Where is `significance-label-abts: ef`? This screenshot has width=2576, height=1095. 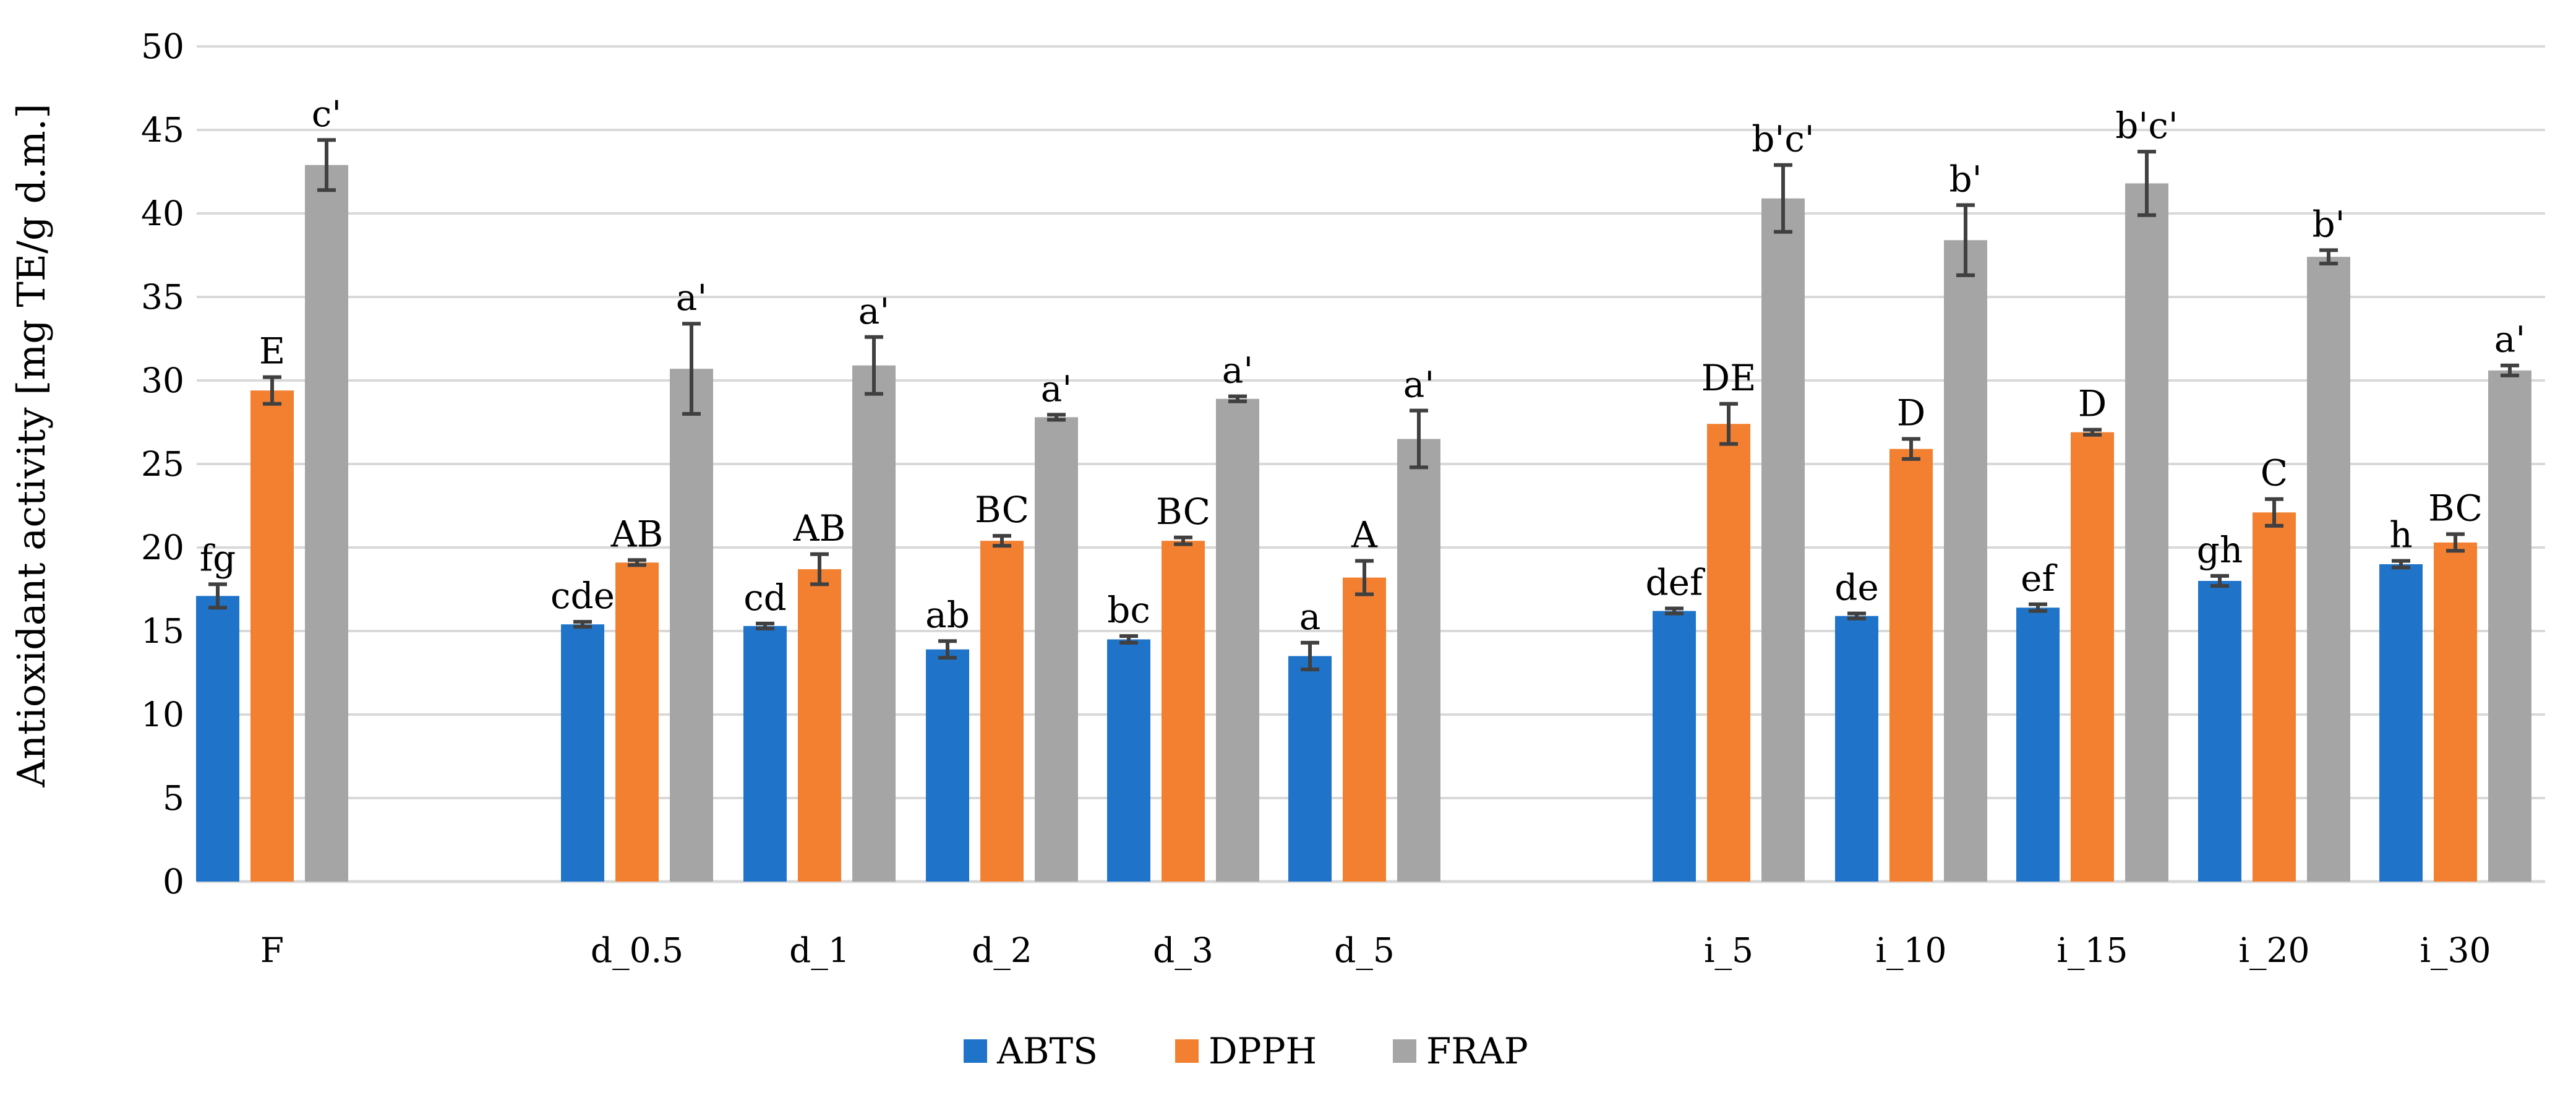 significance-label-abts: ef is located at coordinates (2039, 578).